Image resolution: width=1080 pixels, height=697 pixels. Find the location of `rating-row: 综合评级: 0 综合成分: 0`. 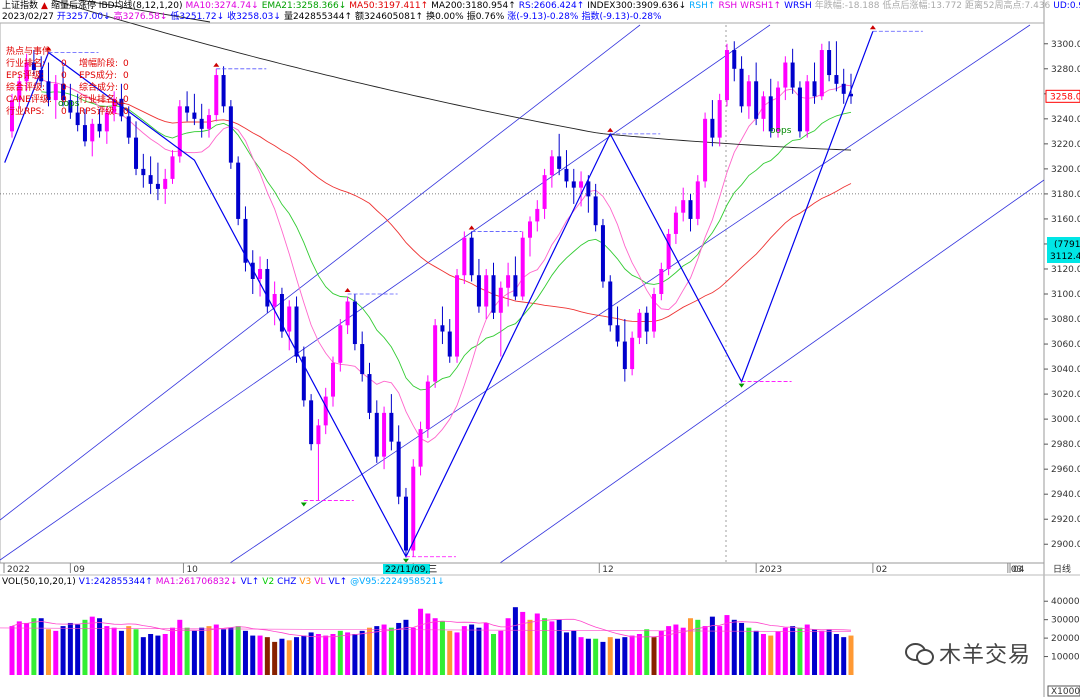

rating-row: 综合评级: 0 综合成分: 0 is located at coordinates (67, 88).